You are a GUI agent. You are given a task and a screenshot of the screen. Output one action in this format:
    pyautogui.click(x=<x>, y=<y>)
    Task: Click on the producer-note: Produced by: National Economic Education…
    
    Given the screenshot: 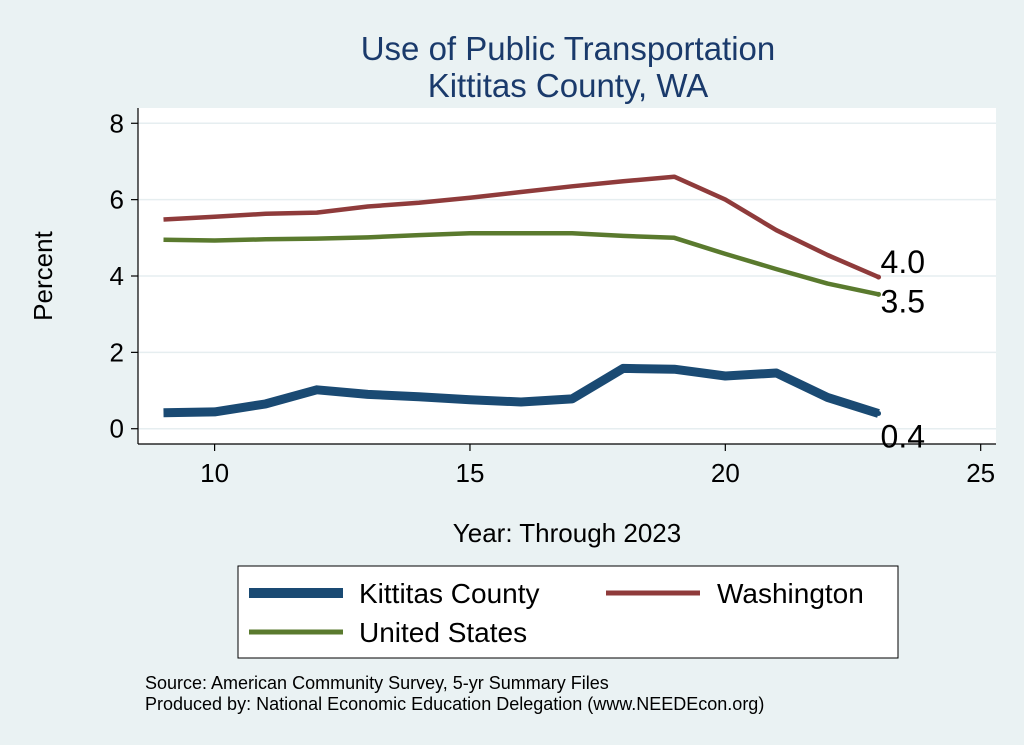 What is the action you would take?
    pyautogui.click(x=454, y=704)
    